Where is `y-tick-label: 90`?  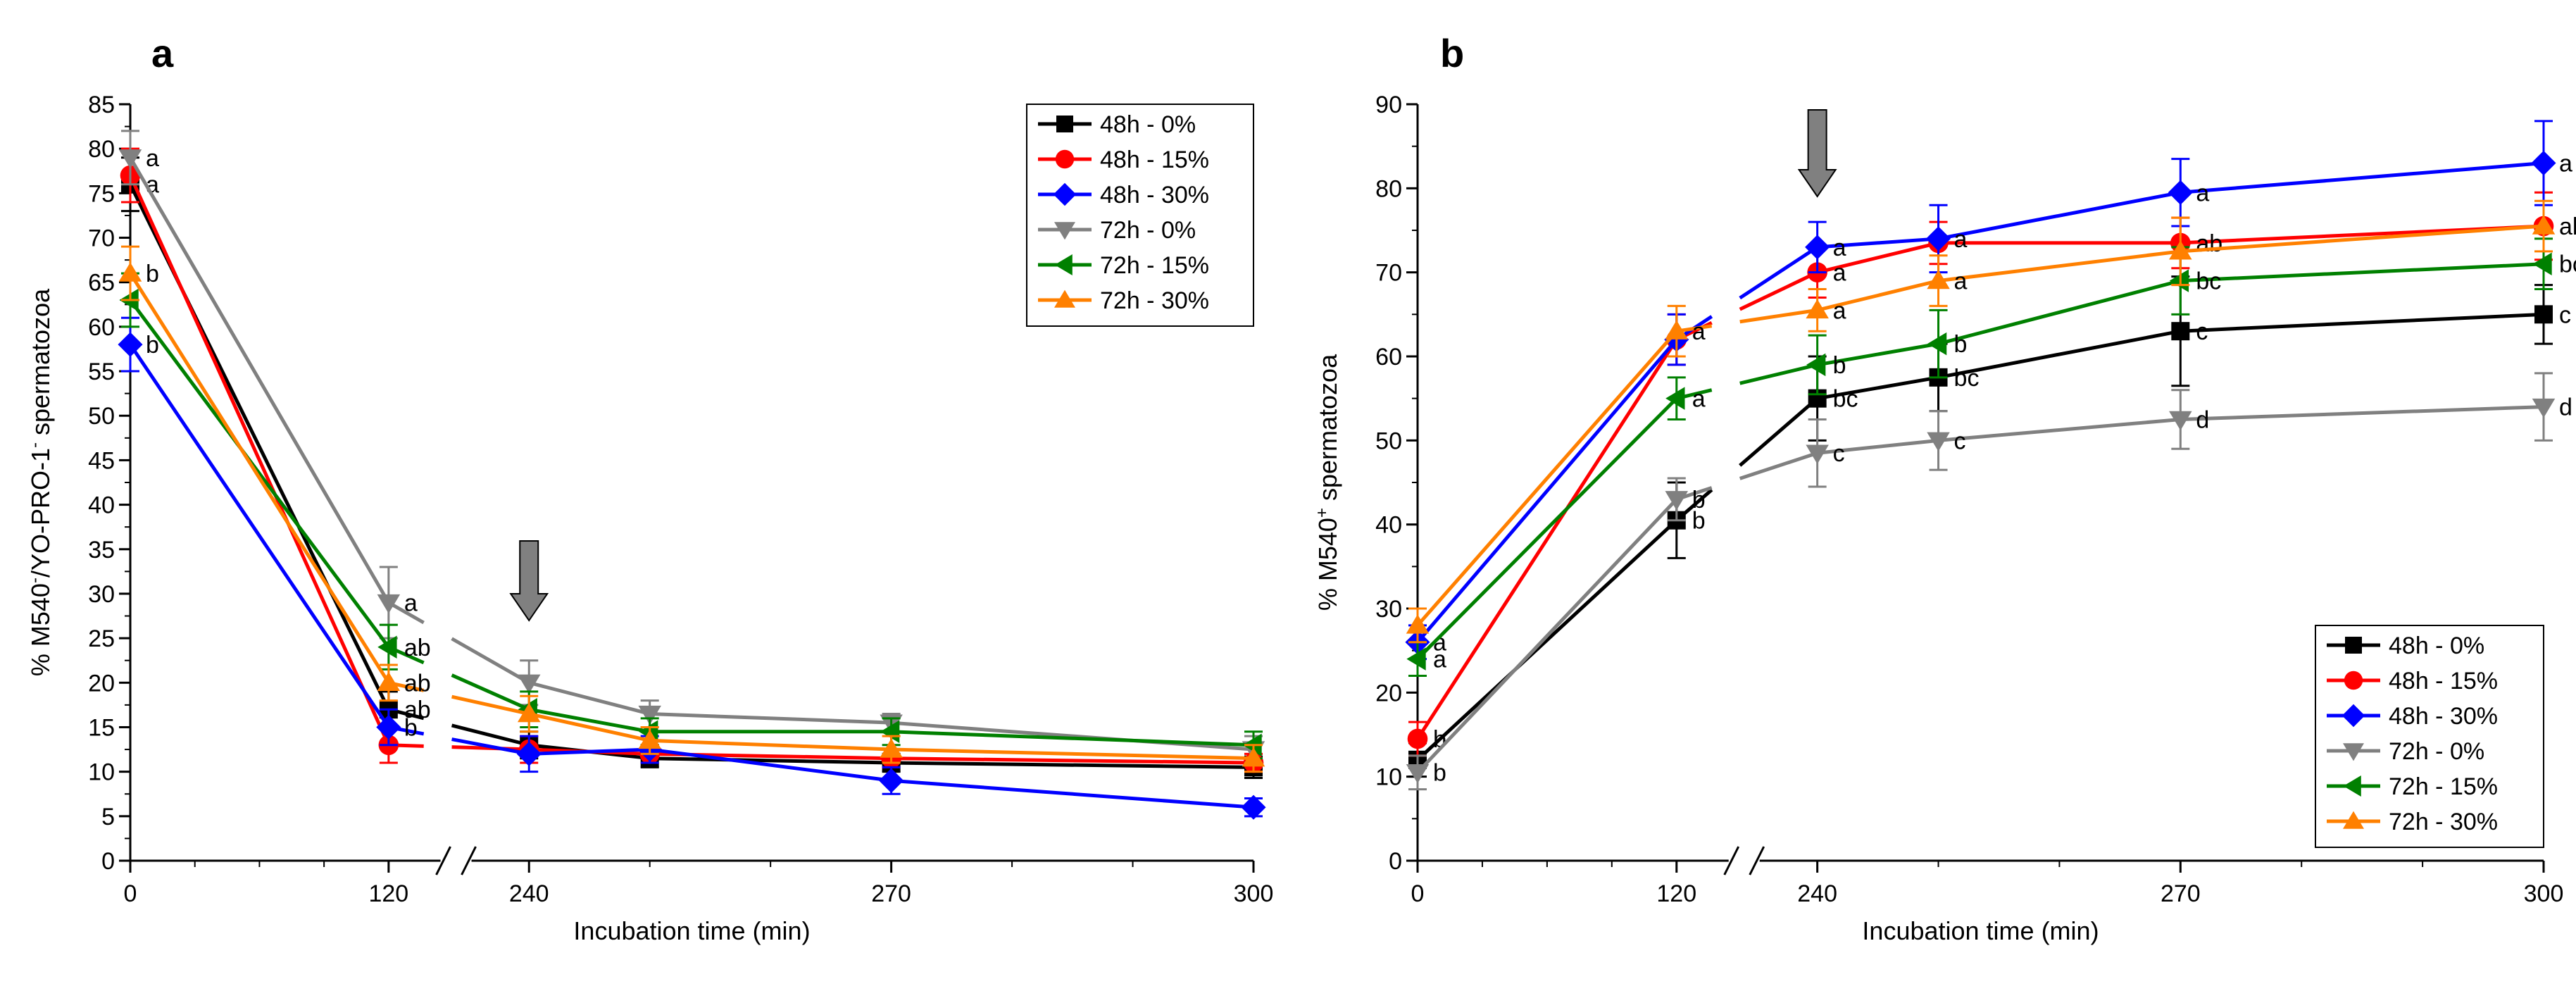
y-tick-label: 90 is located at coordinates (1388, 105).